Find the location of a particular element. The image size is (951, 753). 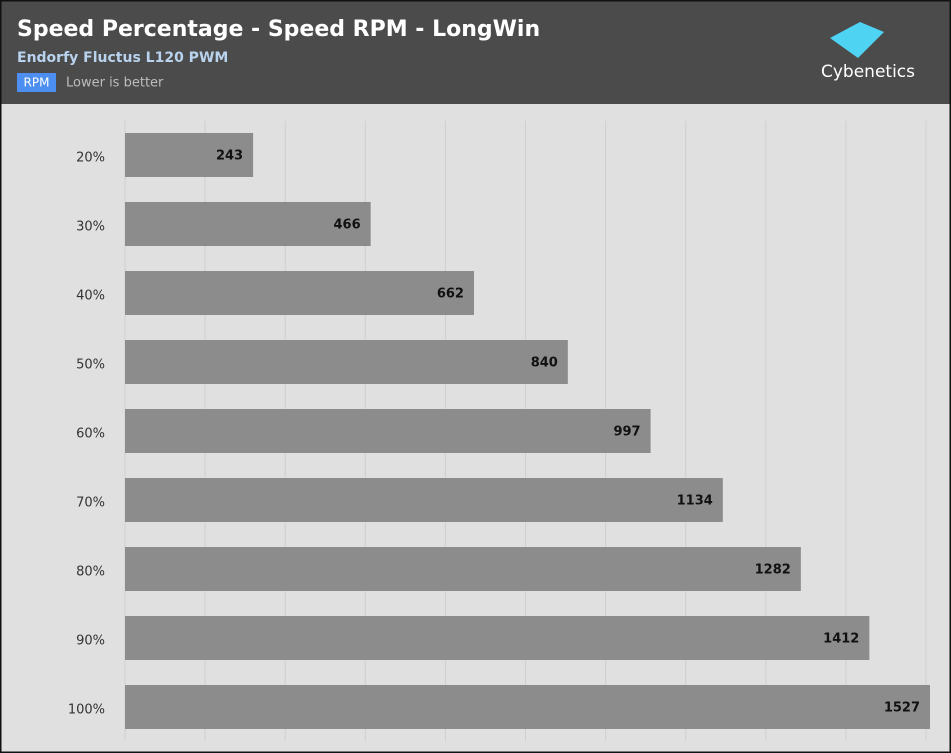

value-label: 662 is located at coordinates (450, 294).